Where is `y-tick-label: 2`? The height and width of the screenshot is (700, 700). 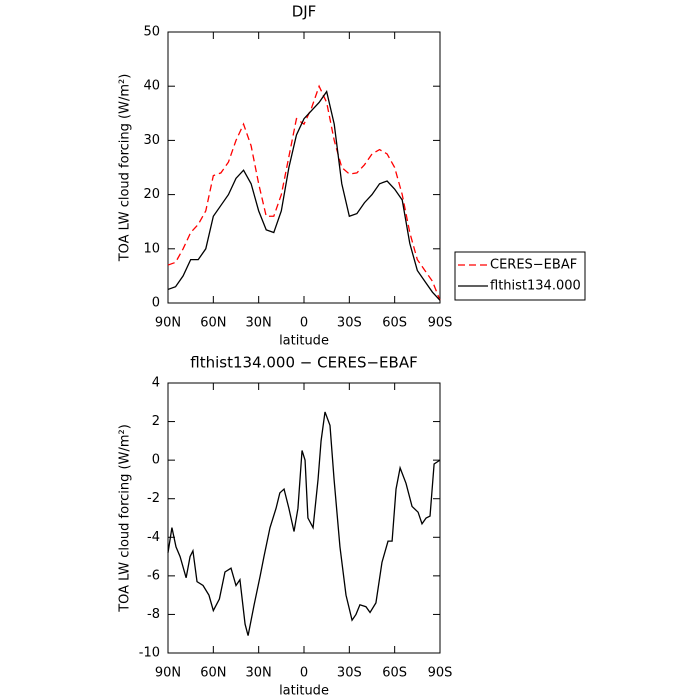
y-tick-label: 2 is located at coordinates (156, 421).